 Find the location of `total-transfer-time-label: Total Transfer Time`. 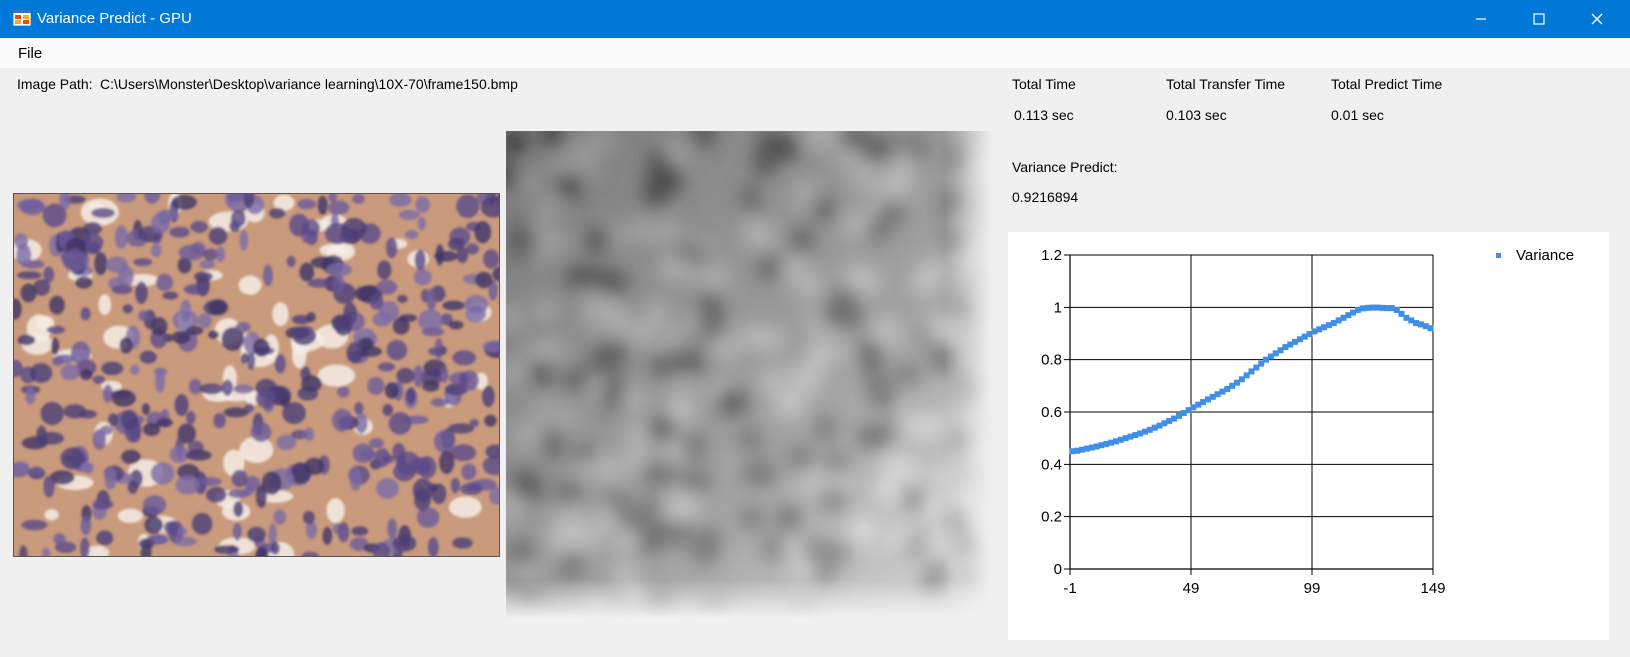

total-transfer-time-label: Total Transfer Time is located at coordinates (1226, 84).